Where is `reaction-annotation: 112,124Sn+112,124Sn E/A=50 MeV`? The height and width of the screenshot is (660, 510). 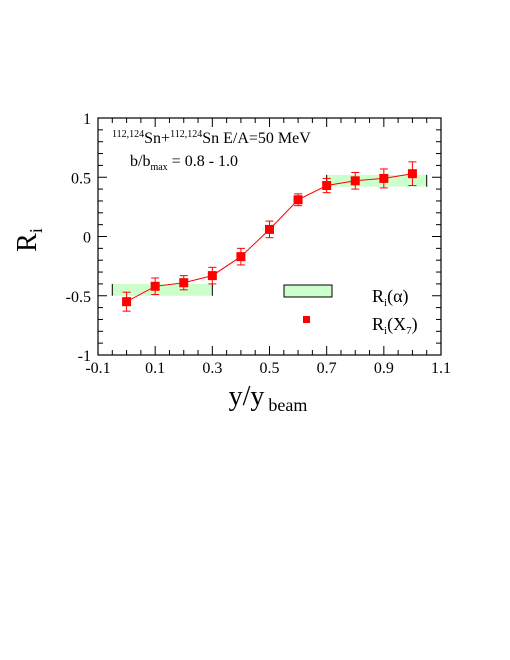
reaction-annotation: 112,124Sn+112,124Sn E/A=50 MeV is located at coordinates (211, 138).